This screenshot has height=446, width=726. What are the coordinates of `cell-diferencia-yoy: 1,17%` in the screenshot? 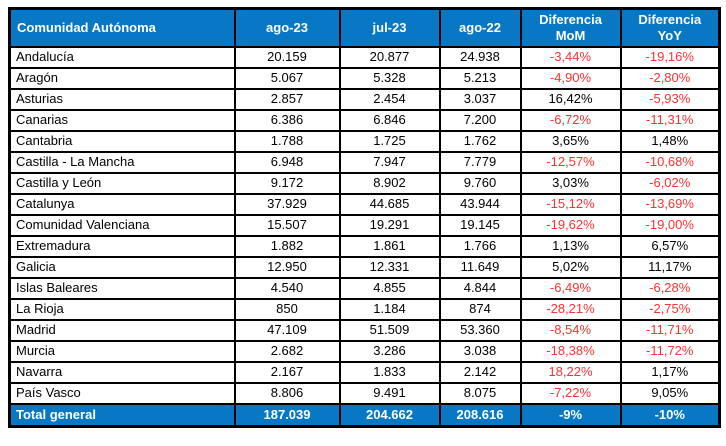 It's located at (670, 372).